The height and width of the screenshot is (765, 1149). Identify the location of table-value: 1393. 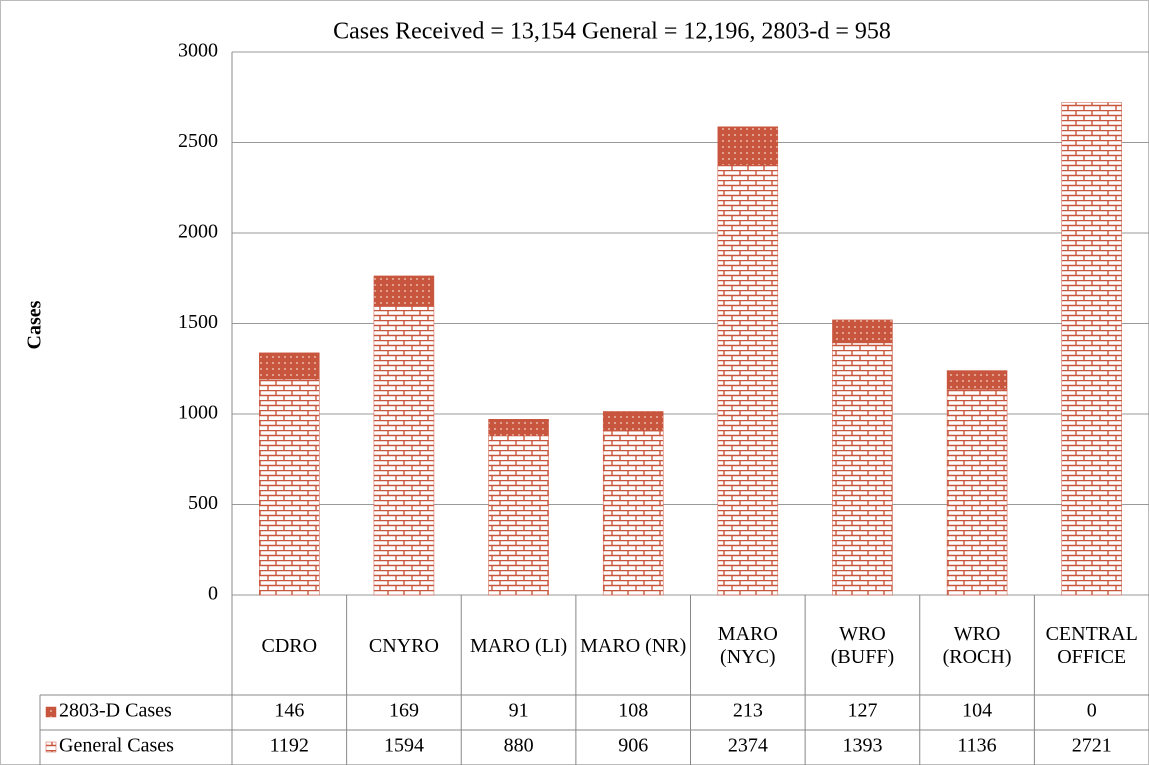
(862, 746).